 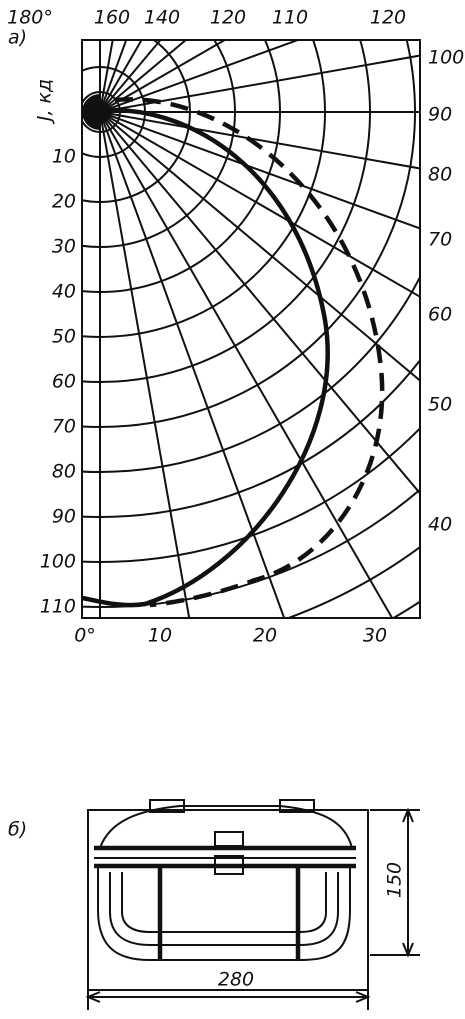 I want to click on top-label: 140, so click(x=162, y=18).